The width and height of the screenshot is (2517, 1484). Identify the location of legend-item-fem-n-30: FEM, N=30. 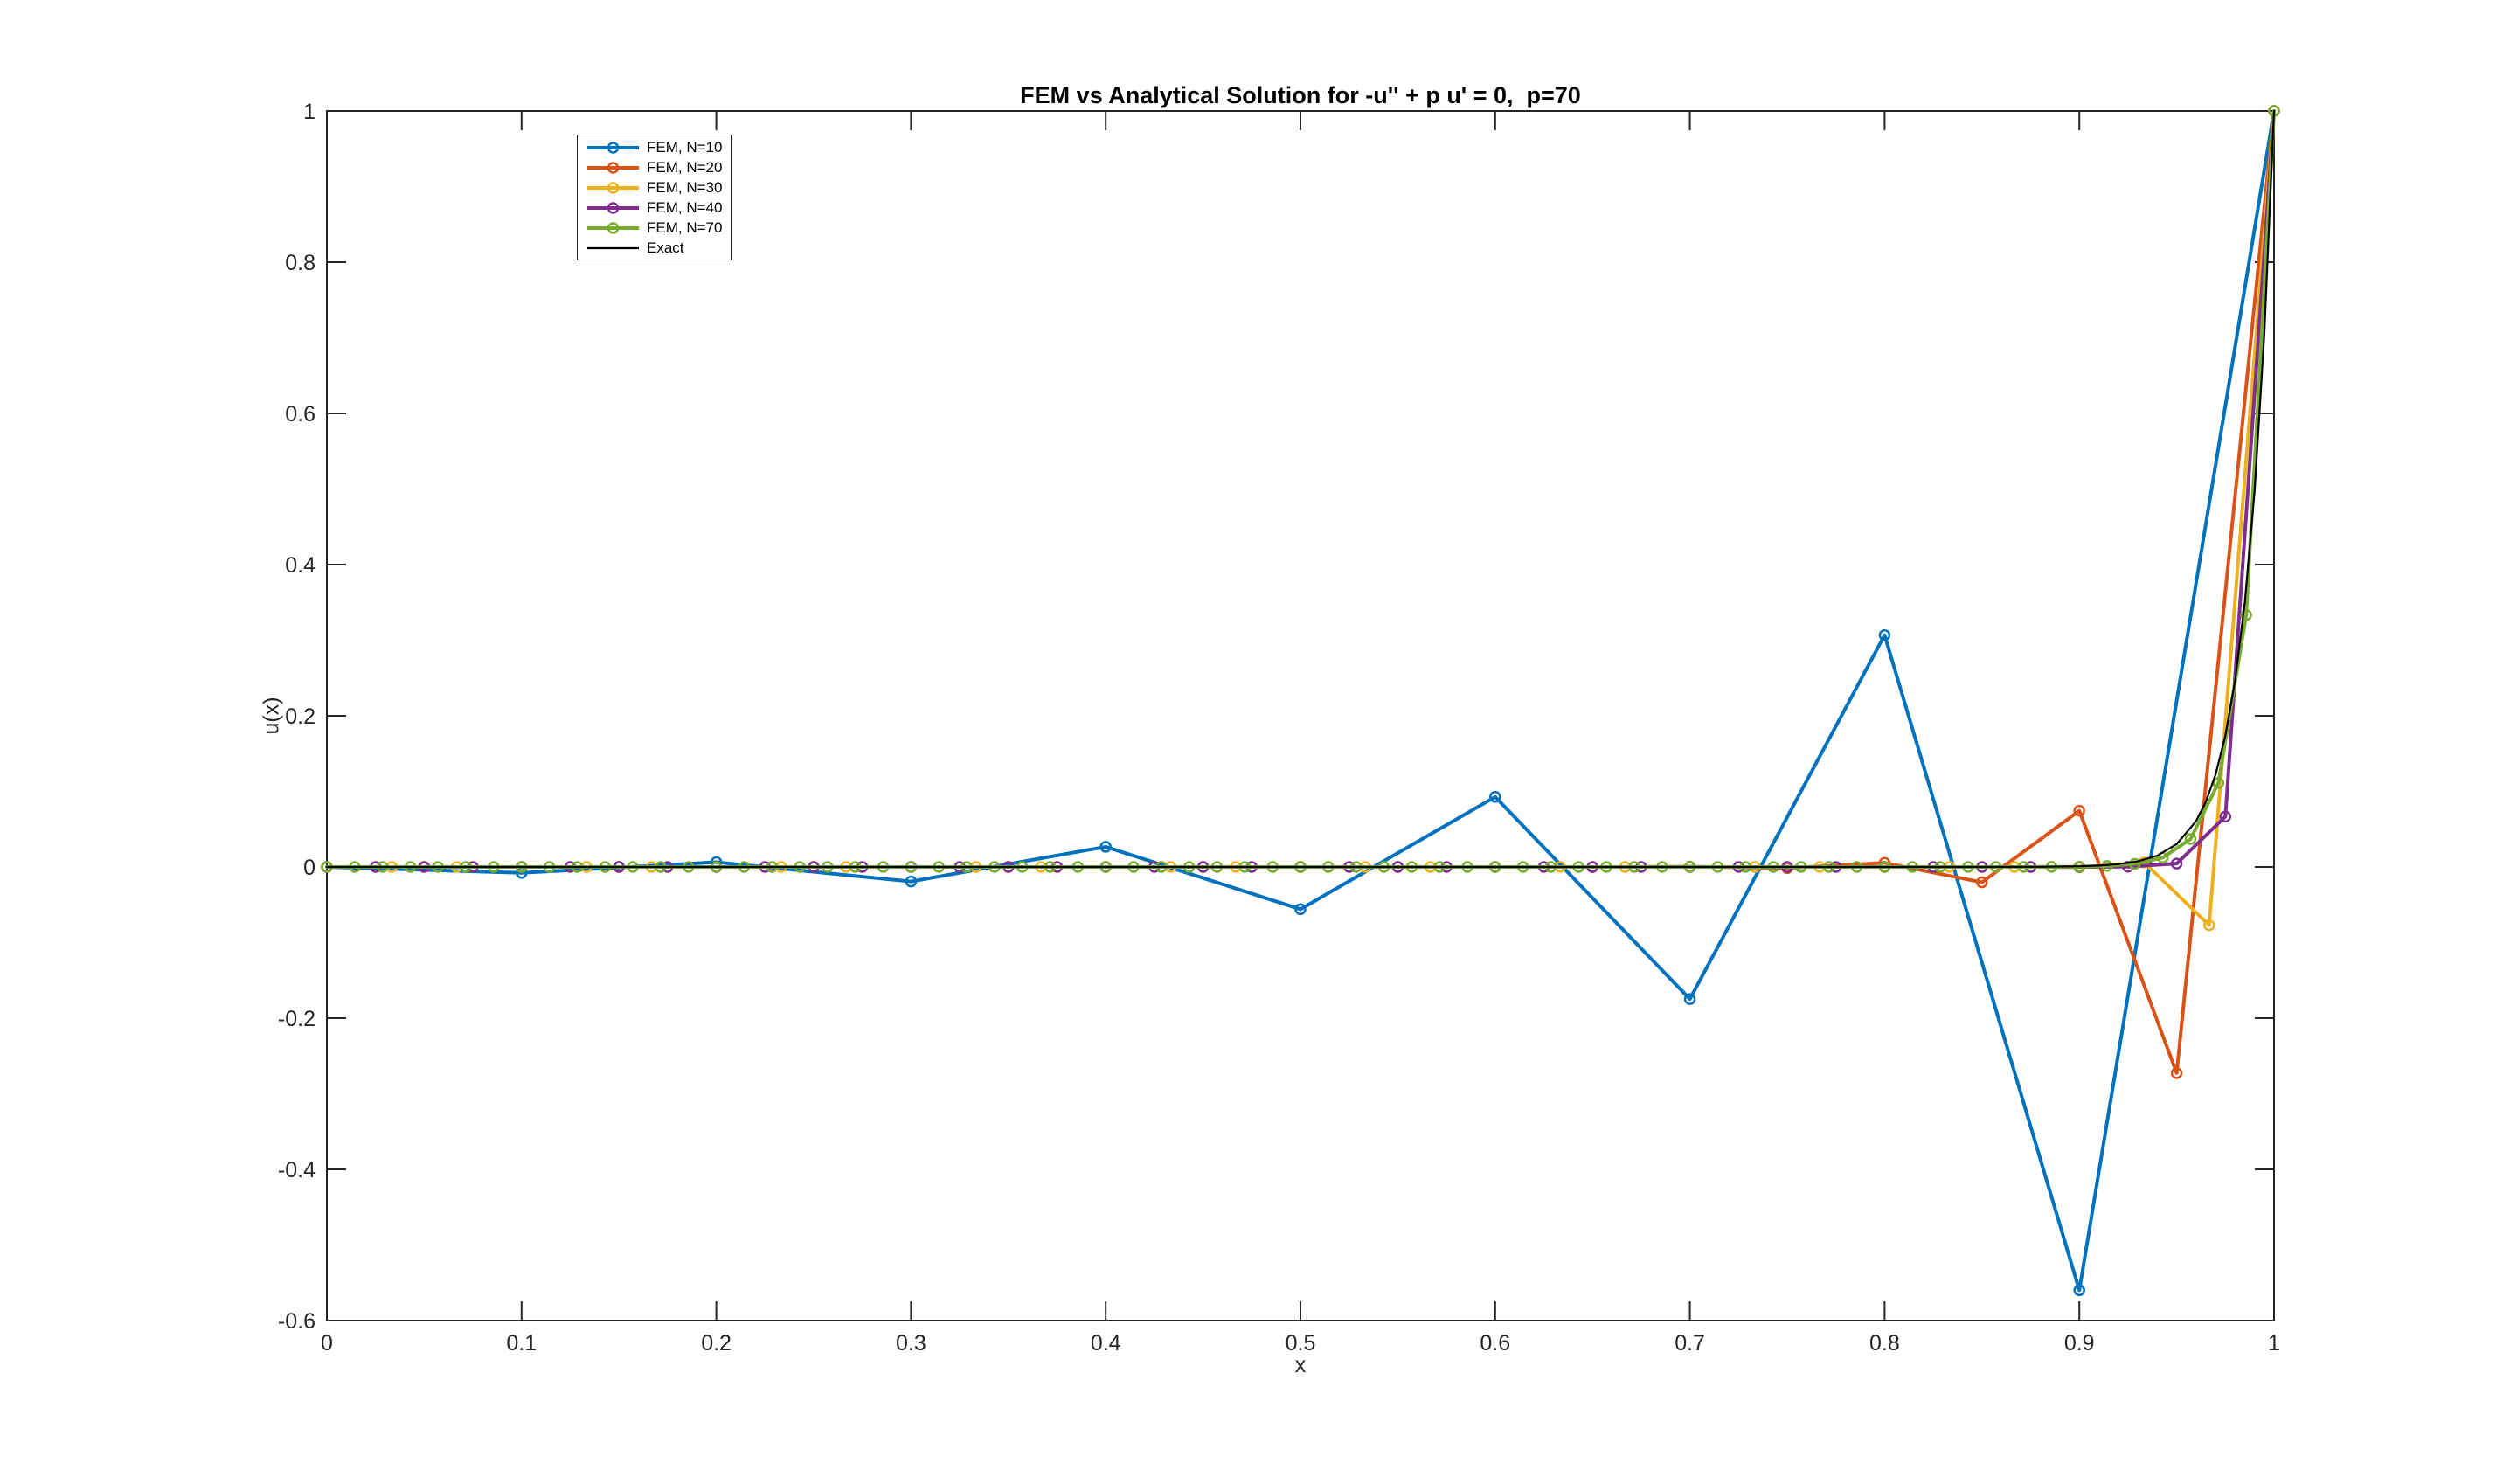
(654, 187).